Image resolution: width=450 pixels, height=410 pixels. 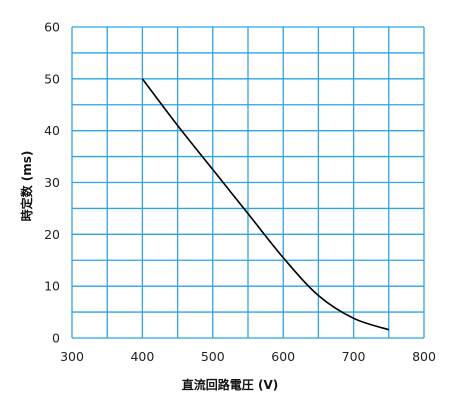 I want to click on y-tick-label: 10, so click(x=52, y=286).